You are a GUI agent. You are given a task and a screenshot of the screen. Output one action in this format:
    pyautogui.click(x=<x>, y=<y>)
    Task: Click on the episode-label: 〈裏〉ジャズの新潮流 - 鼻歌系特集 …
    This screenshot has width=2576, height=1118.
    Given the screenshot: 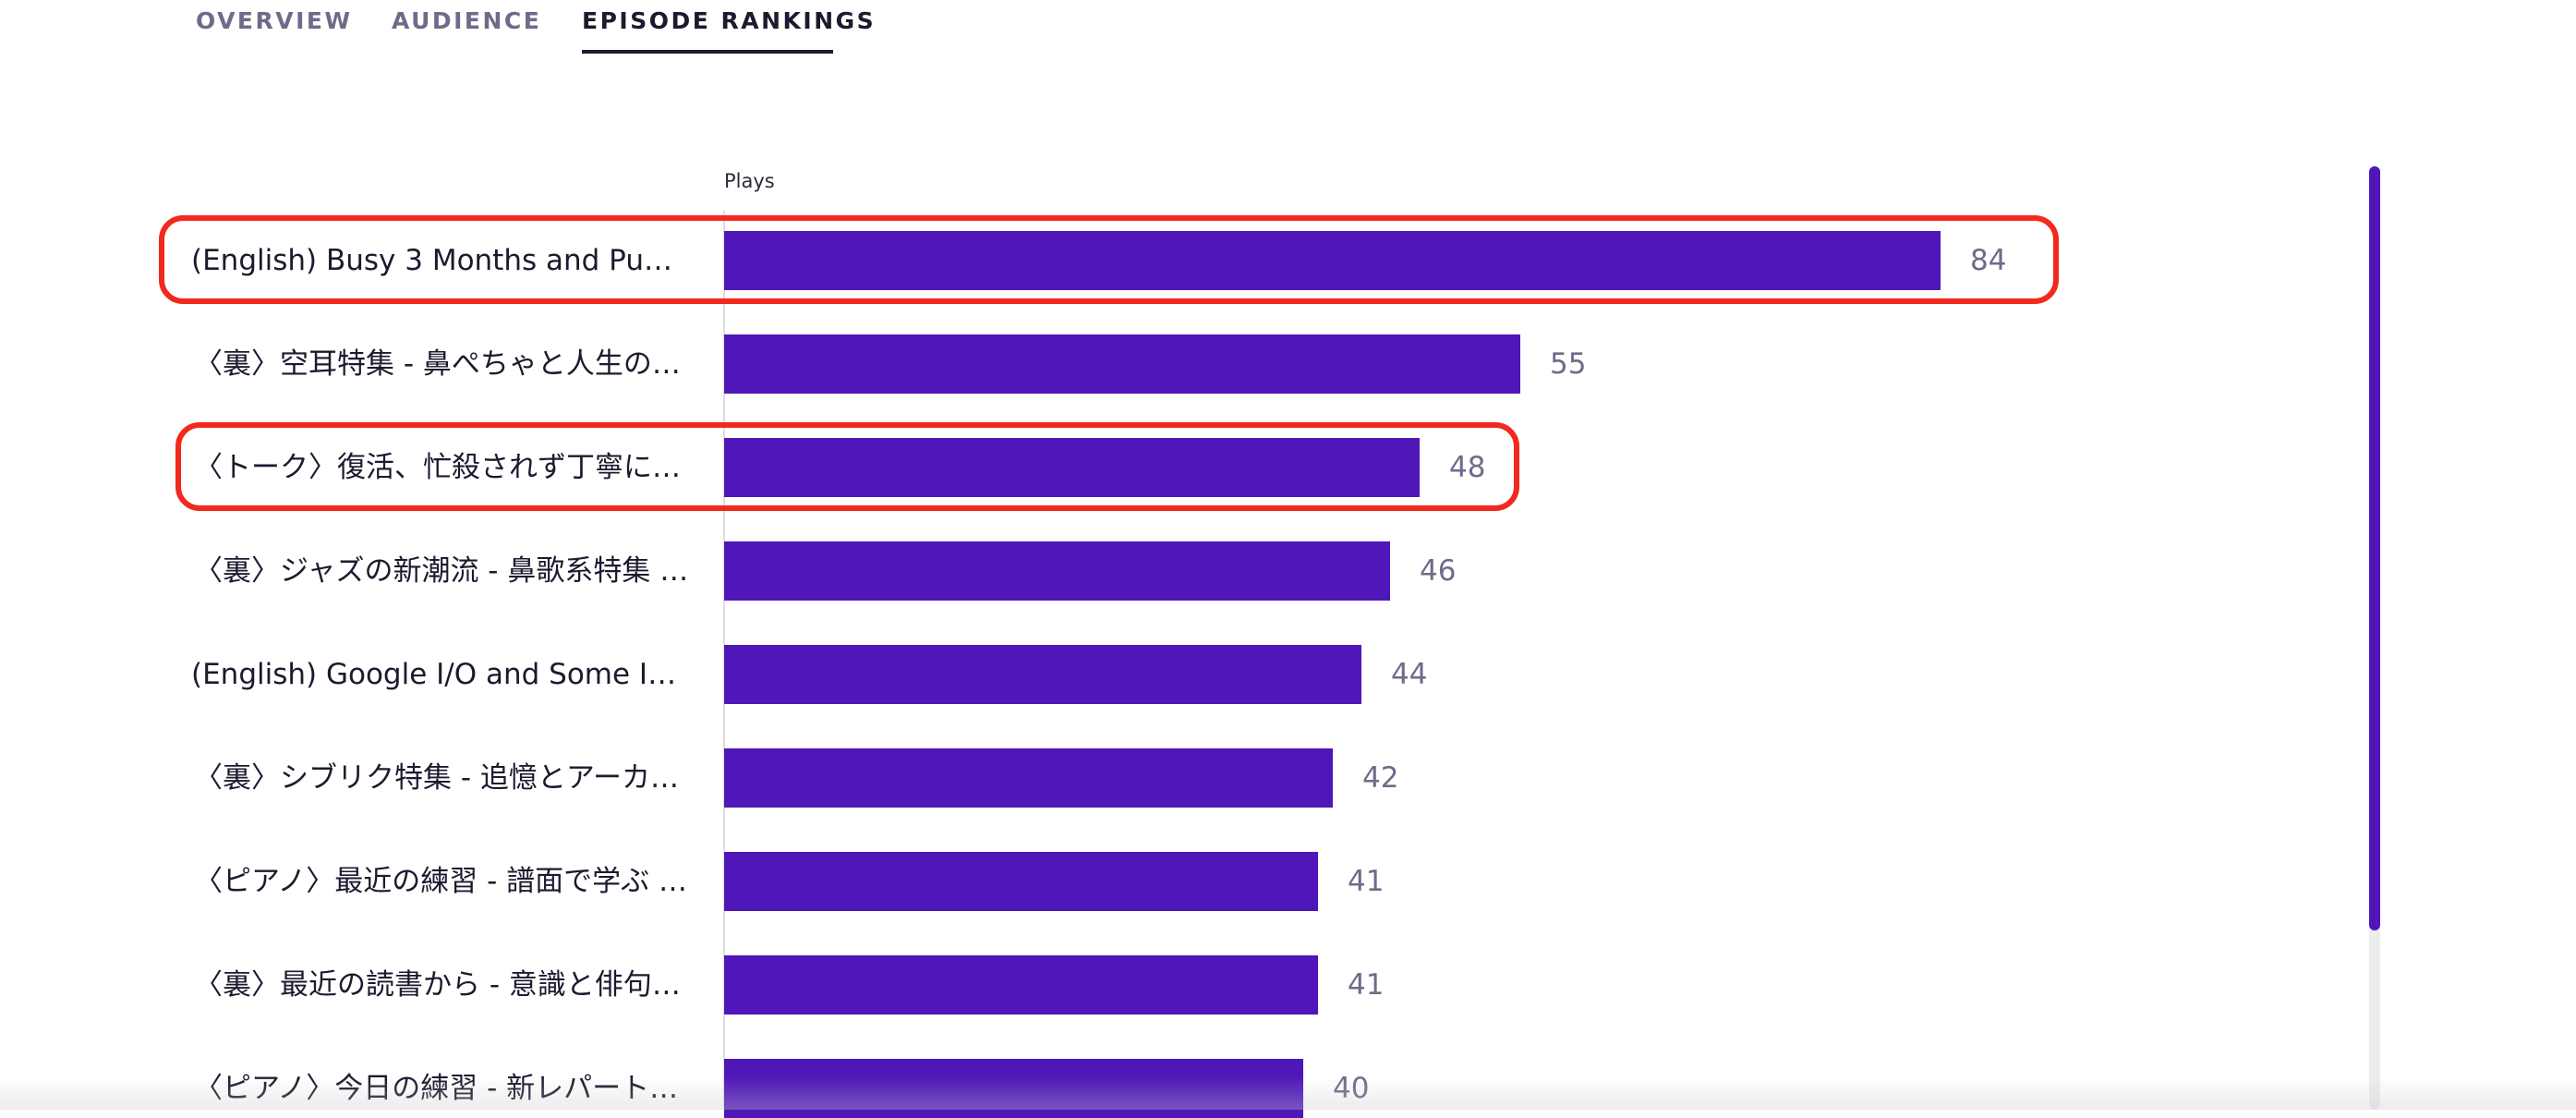 What is the action you would take?
    pyautogui.click(x=441, y=571)
    